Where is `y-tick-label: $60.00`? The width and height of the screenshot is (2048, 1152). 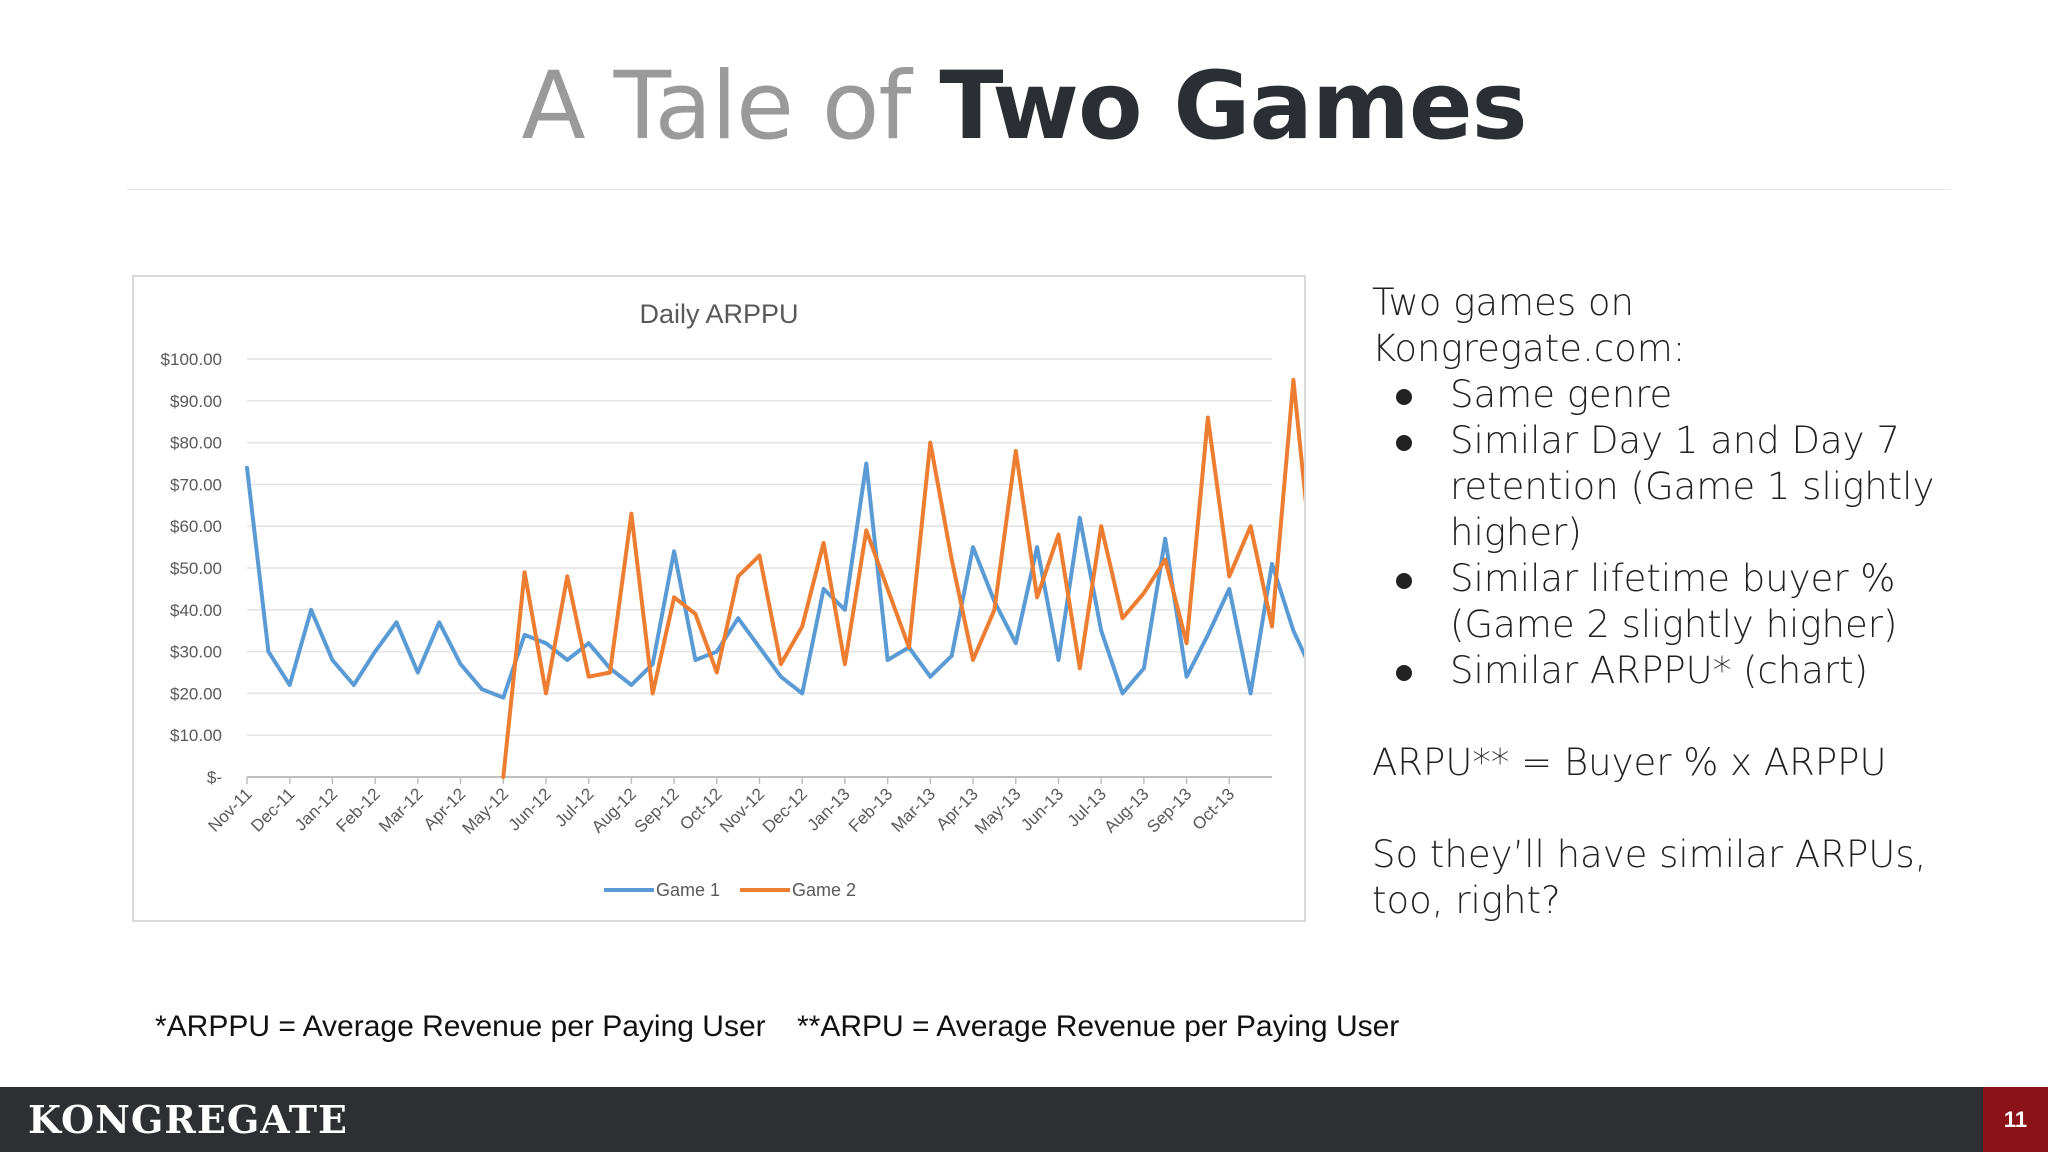
y-tick-label: $60.00 is located at coordinates (196, 526).